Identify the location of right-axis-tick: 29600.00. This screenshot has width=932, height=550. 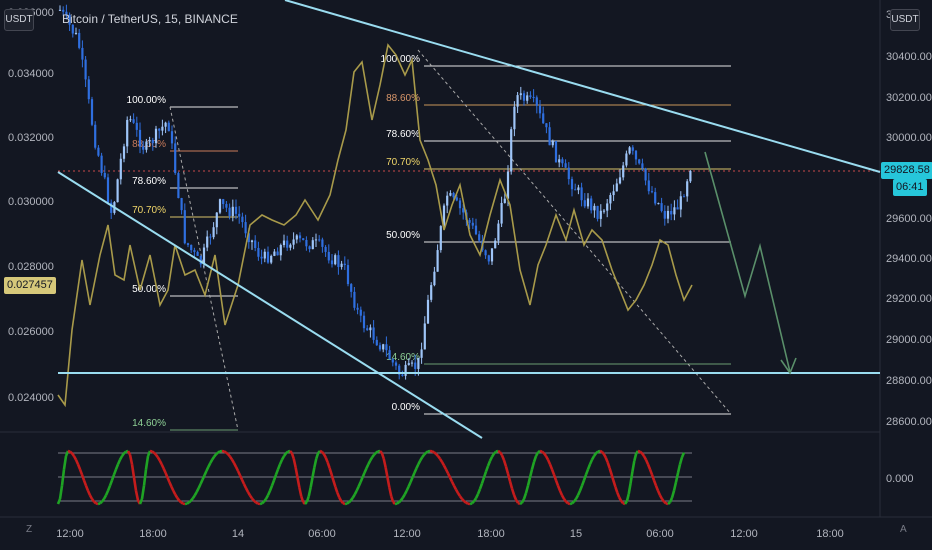
(909, 219).